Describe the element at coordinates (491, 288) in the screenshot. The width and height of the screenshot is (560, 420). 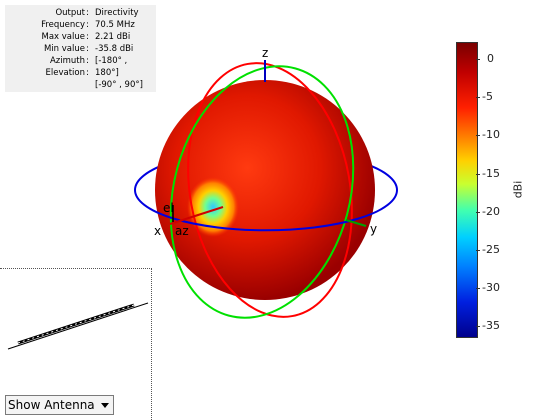
I see `colorbar-tick-label: -30` at that location.